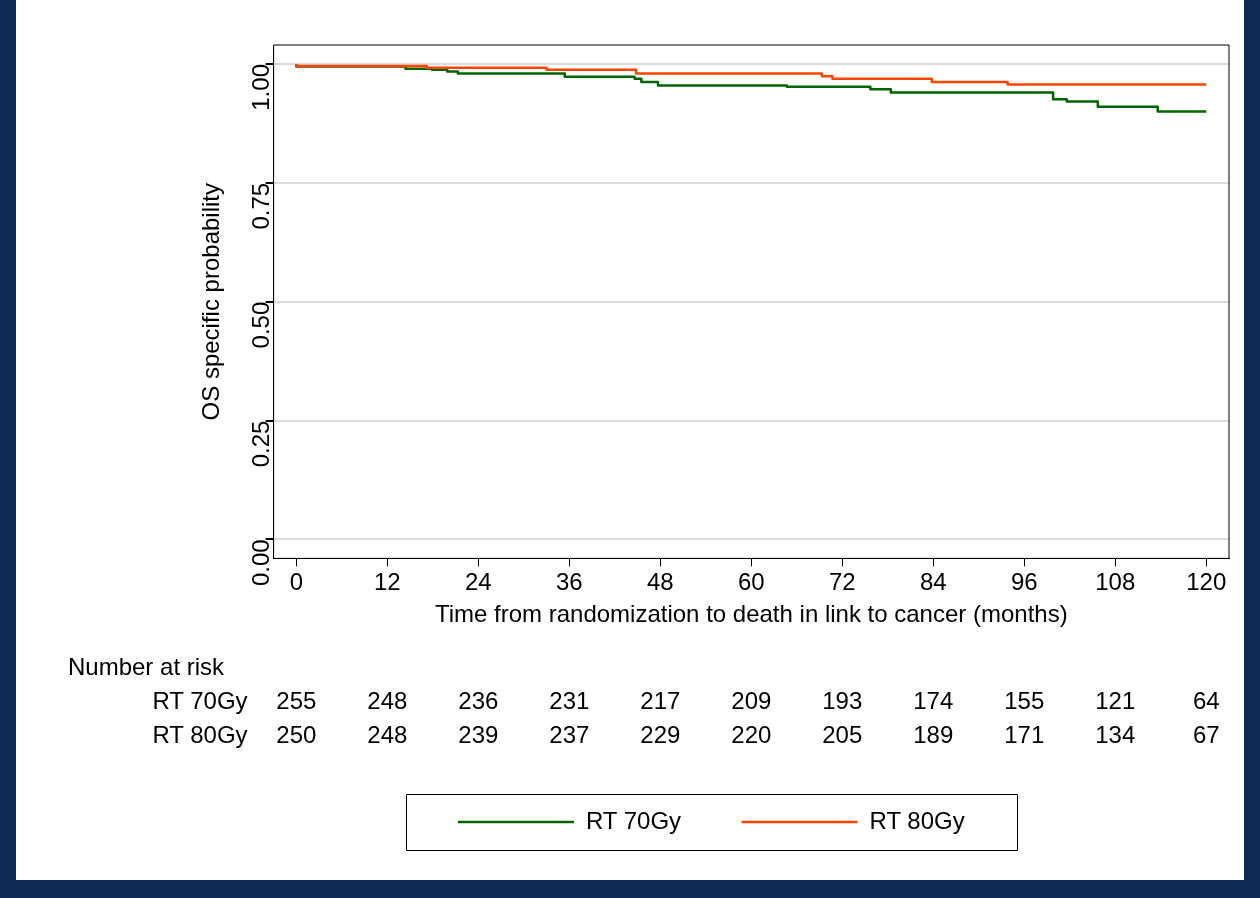  Describe the element at coordinates (261, 325) in the screenshot. I see `y-tick-label: 0.50` at that location.